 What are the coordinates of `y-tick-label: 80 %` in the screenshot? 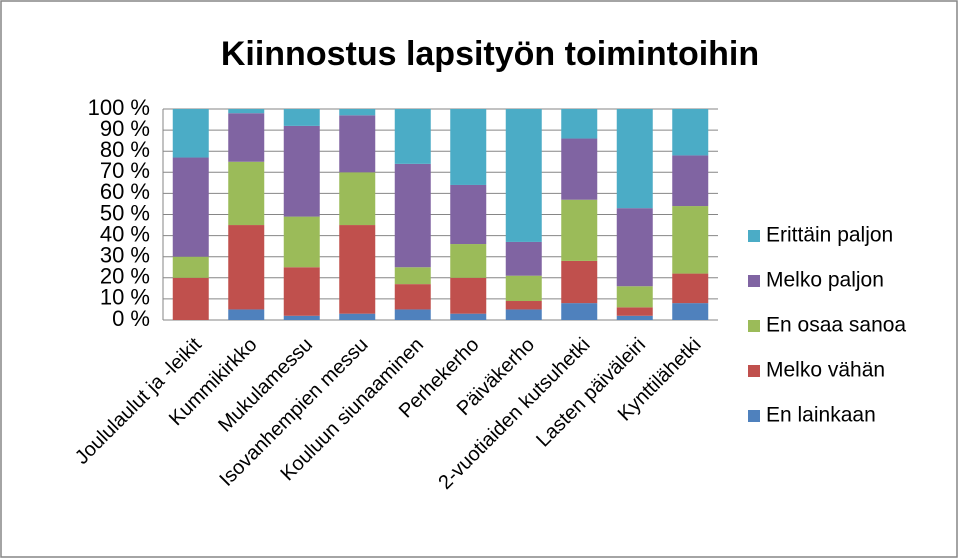 It's located at (125, 149).